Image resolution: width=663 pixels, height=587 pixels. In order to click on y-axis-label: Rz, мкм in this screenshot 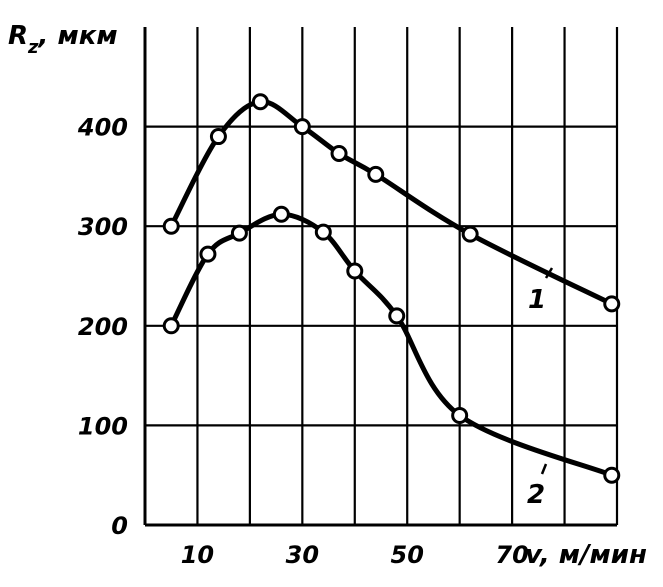, I will do `click(63, 39)`.